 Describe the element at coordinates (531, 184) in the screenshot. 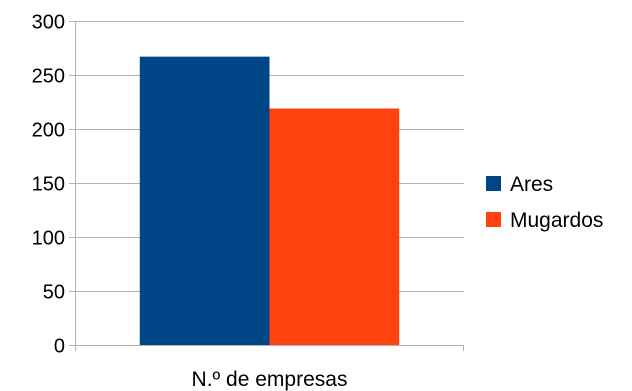

I see `legend-label-ares: Ares` at that location.